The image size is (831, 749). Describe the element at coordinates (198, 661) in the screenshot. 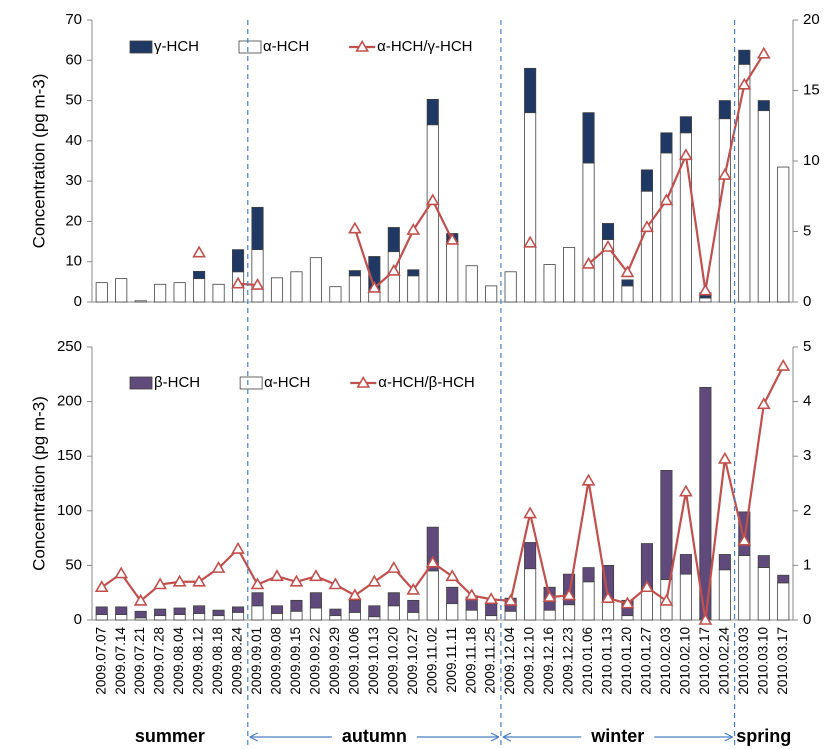

I see `x-tick-label: 2009.08.12` at that location.